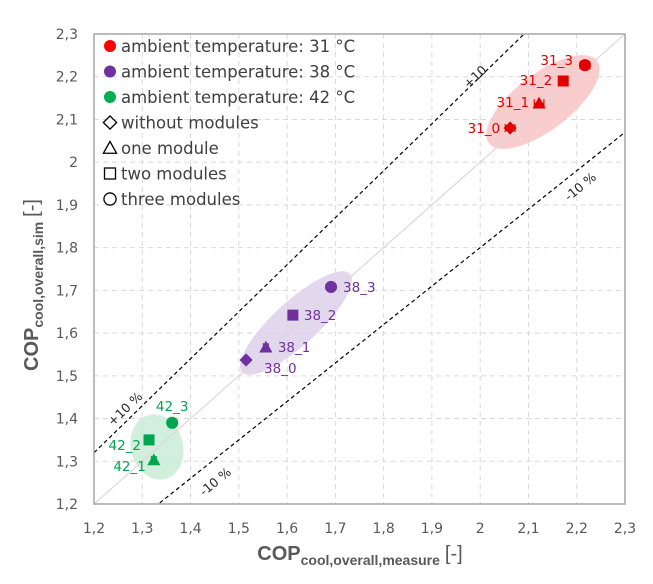  Describe the element at coordinates (110, 199) in the screenshot. I see `legend-circle-icon` at that location.